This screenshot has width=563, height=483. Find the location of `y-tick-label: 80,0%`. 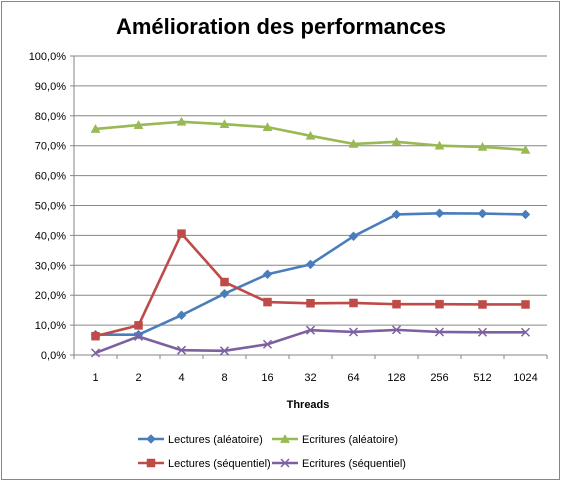

y-tick-label: 80,0% is located at coordinates (50, 117).